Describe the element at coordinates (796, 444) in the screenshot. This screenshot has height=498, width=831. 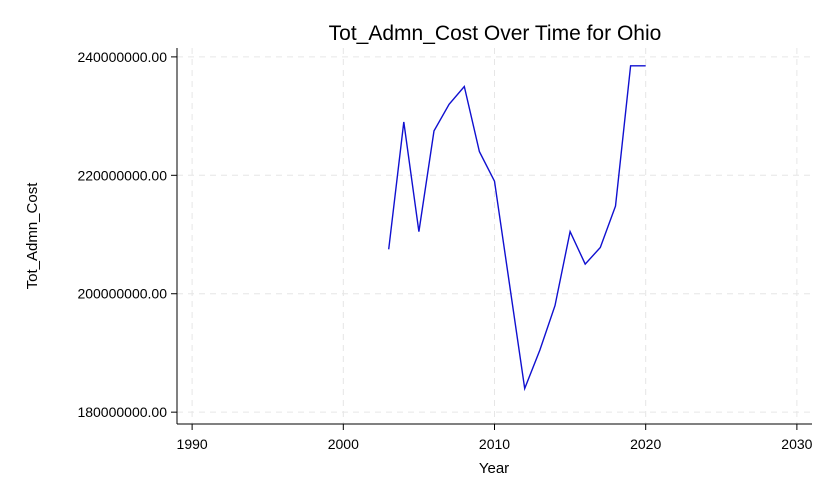
I see `x-tick-label: 2030` at that location.